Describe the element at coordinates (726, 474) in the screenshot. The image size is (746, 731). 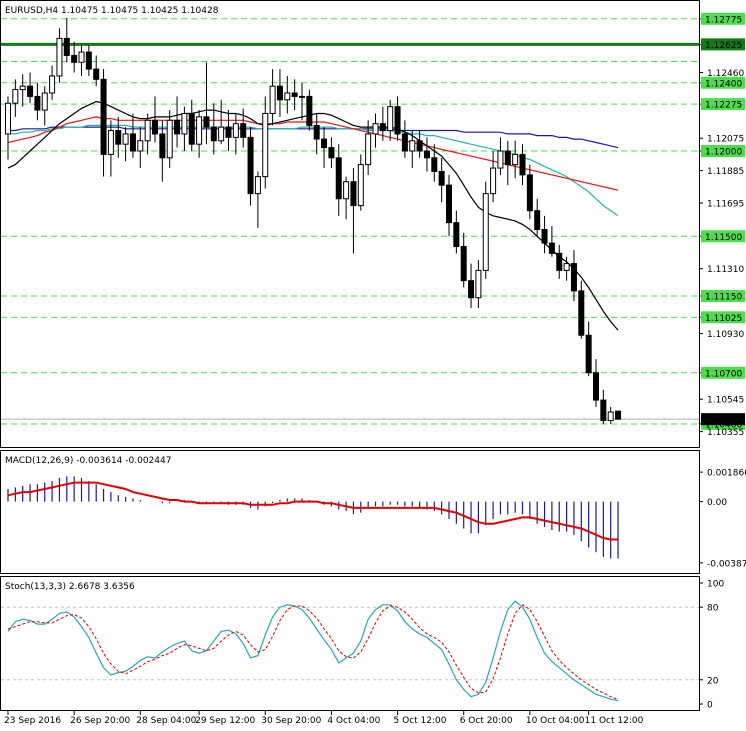
I see `macd-tick-label: 0.001866` at that location.